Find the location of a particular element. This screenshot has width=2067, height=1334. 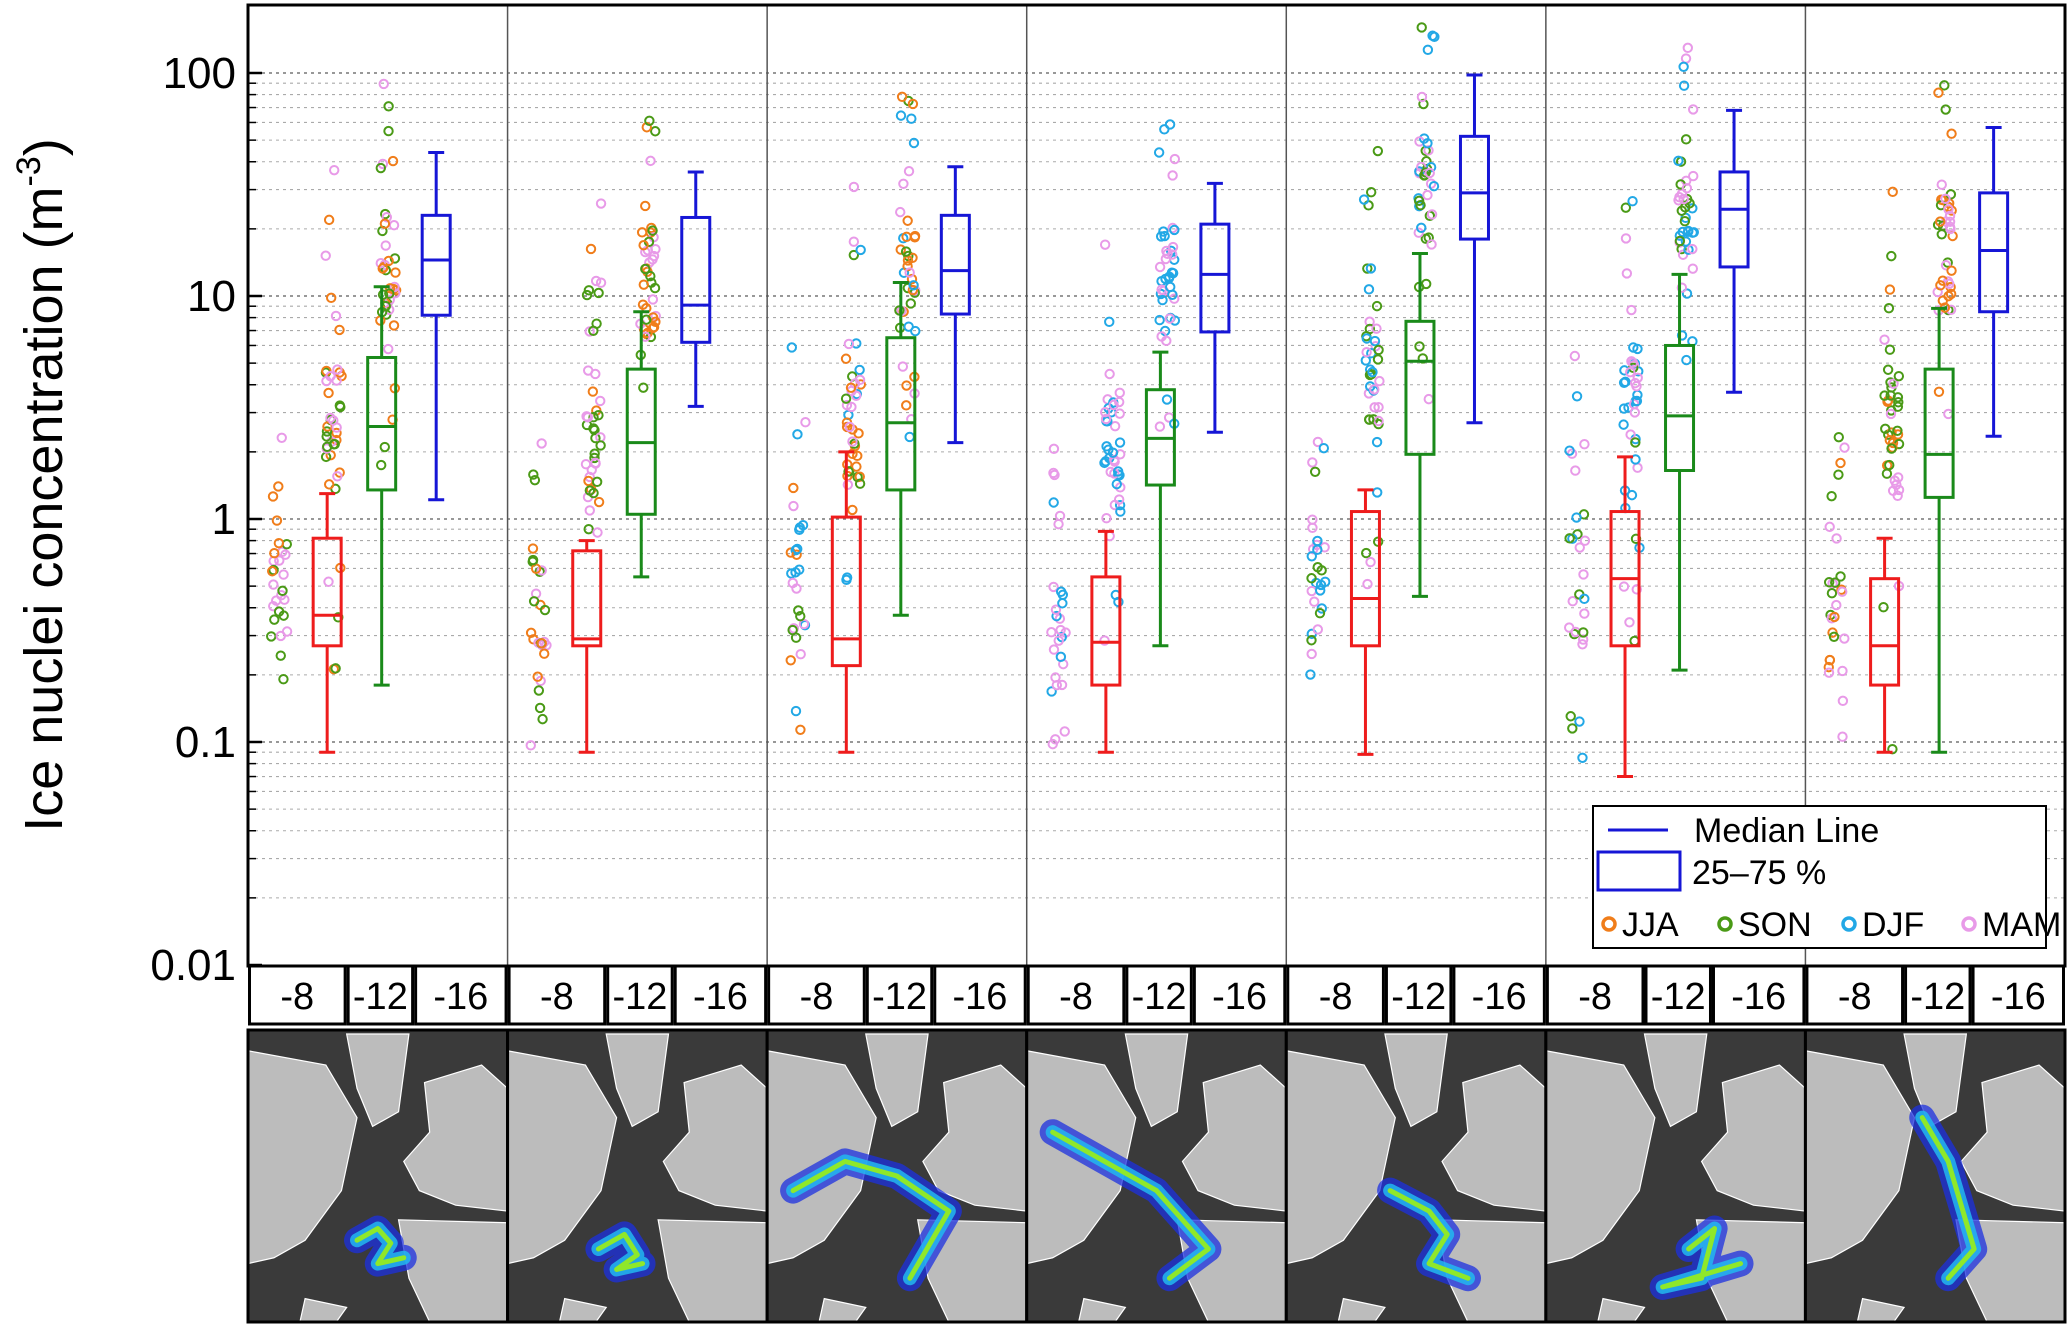

map-panel is located at coordinates (1156, 1176).